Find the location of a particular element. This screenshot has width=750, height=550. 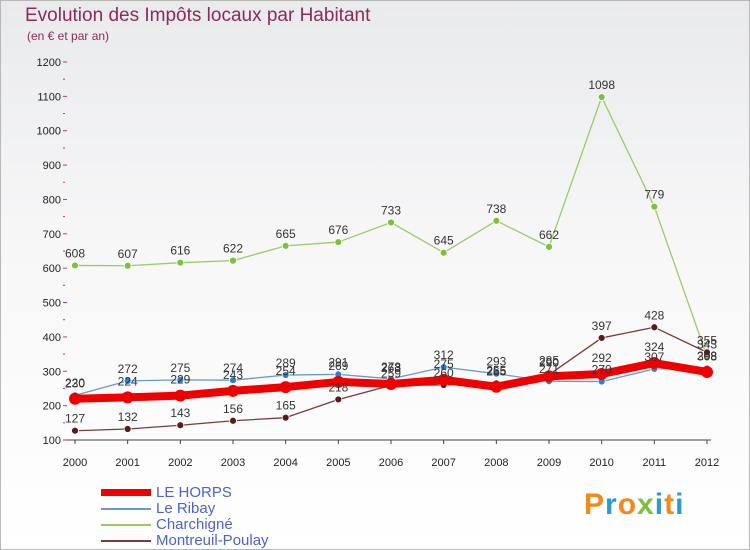

data-label: 259 is located at coordinates (391, 373).